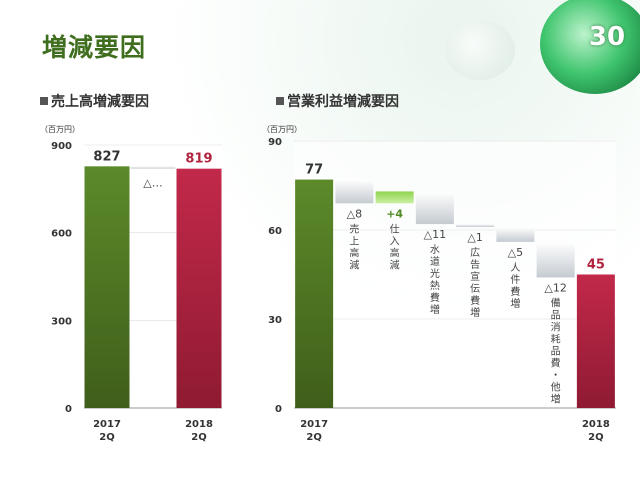 Image resolution: width=640 pixels, height=480 pixels. What do you see at coordinates (275, 142) in the screenshot?
I see `y-tick-label: 90` at bounding box center [275, 142].